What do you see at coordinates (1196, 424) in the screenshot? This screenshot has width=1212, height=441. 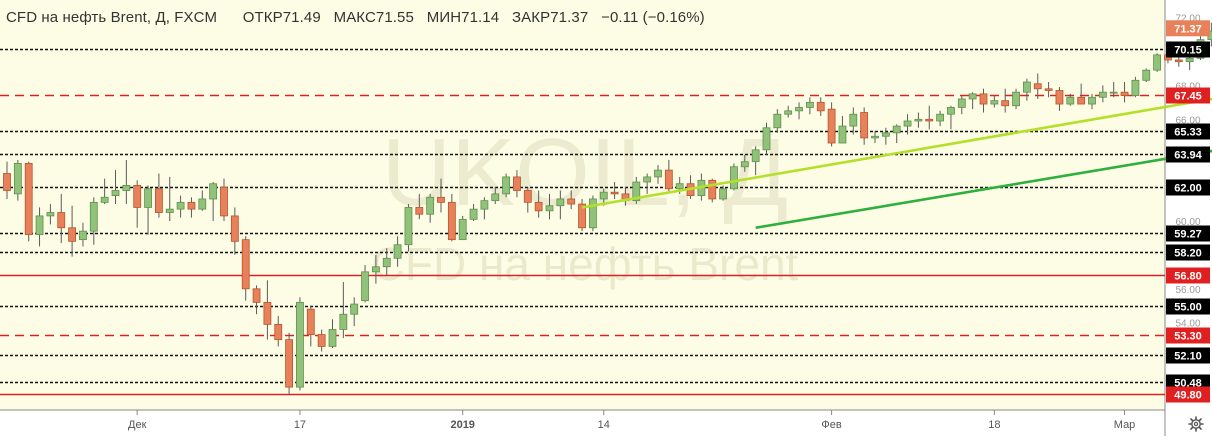 I see `gear-icon` at bounding box center [1196, 424].